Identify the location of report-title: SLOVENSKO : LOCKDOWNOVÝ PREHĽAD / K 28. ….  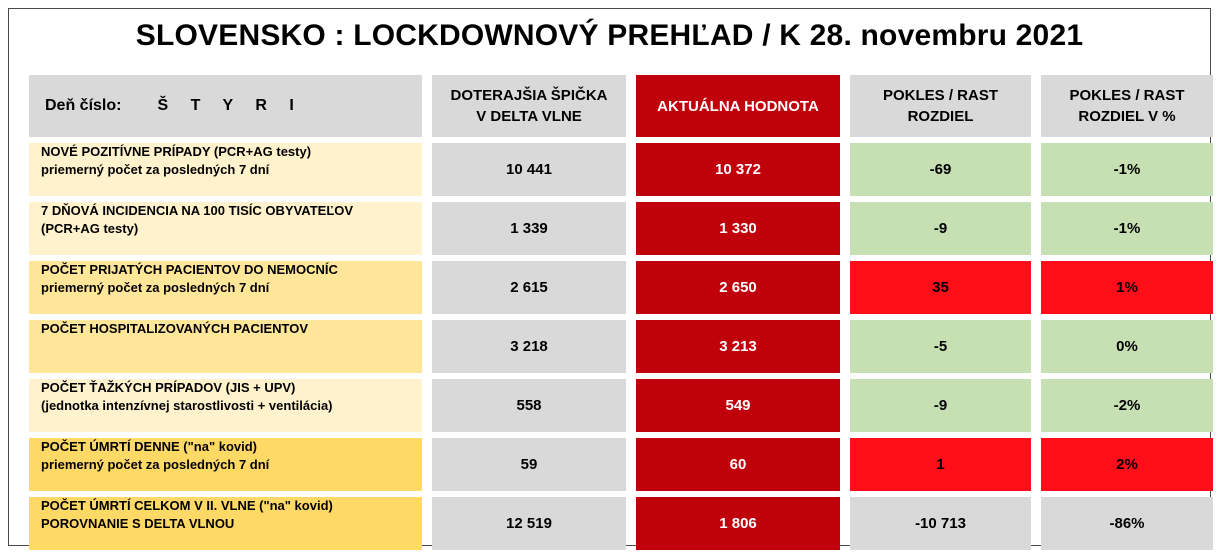
(609, 35).